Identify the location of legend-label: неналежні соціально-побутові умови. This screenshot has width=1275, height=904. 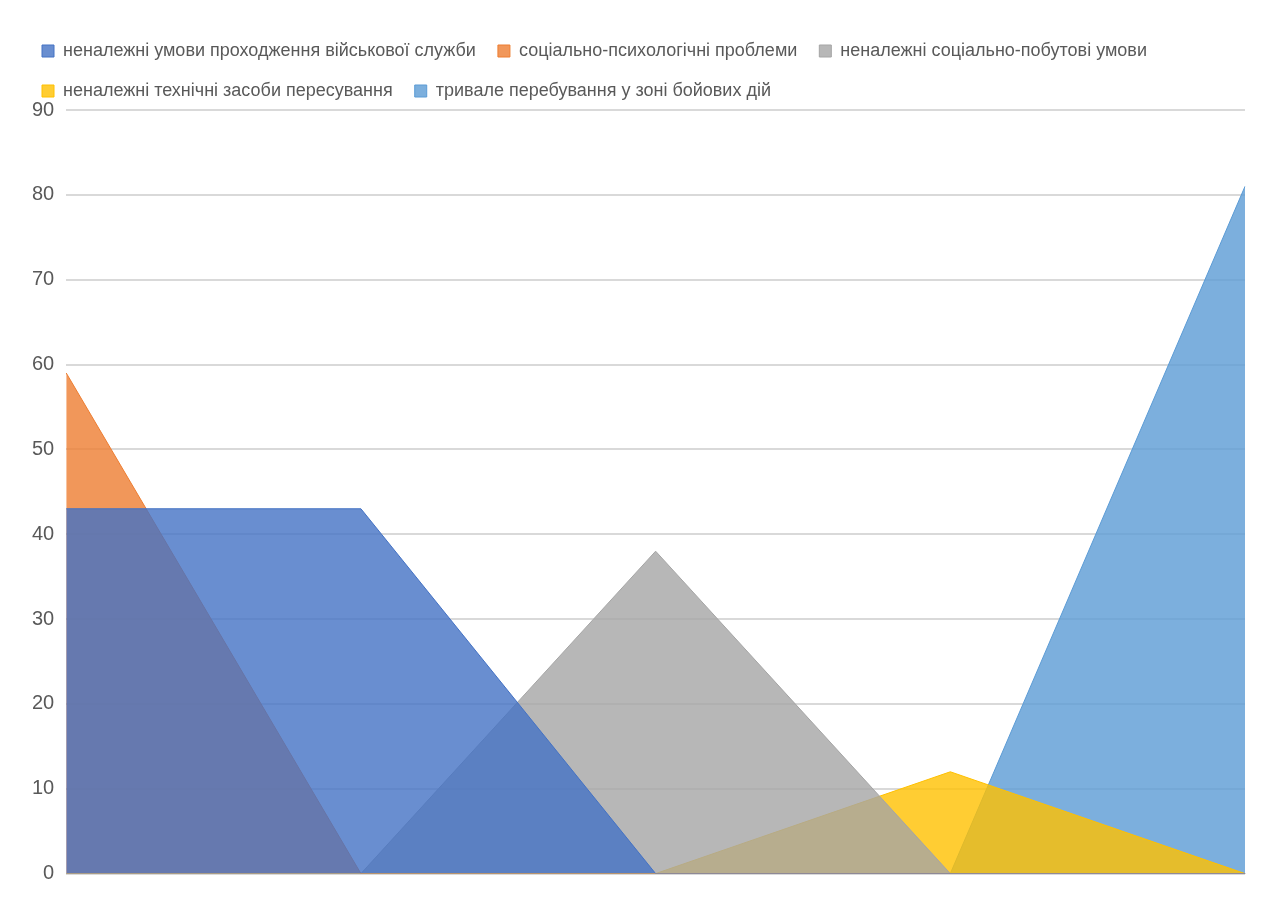
(993, 49).